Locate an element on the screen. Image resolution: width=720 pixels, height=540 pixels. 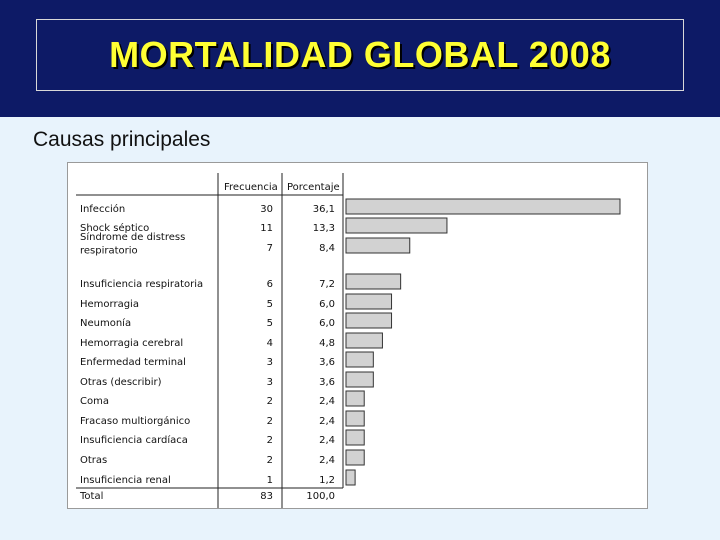
total-frequency: 83 is located at coordinates (266, 496).